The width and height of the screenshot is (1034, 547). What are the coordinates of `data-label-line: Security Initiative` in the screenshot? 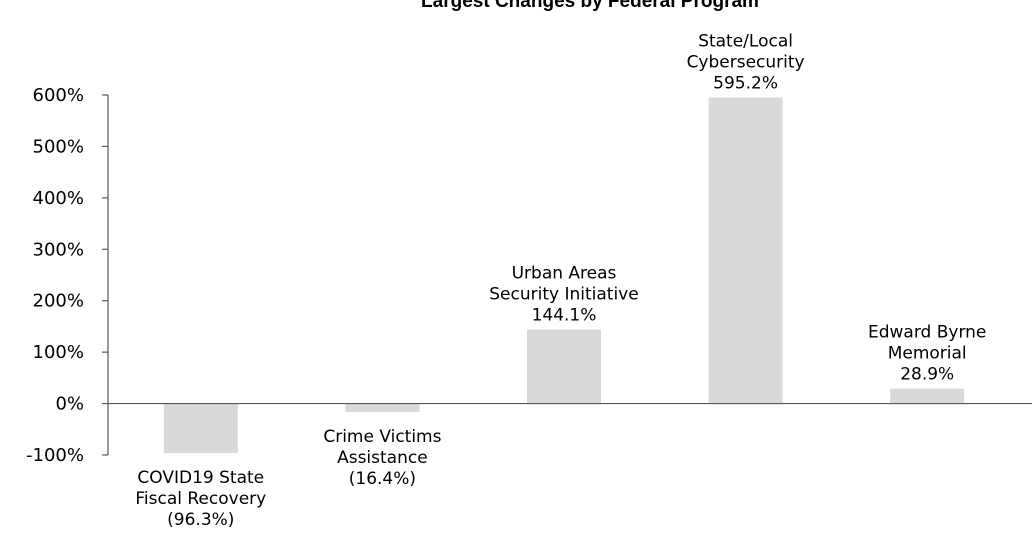 It's located at (563, 294).